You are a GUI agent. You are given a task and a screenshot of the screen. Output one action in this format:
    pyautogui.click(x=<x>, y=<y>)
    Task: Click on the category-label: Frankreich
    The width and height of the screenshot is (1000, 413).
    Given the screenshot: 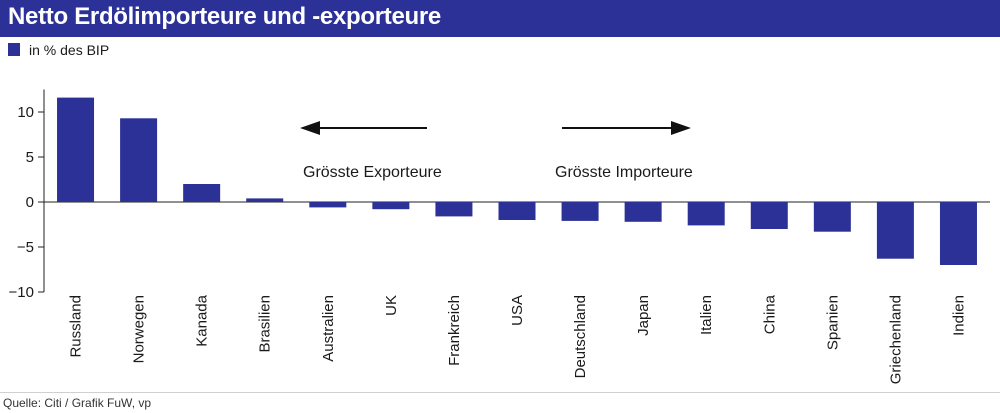 What is the action you would take?
    pyautogui.click(x=454, y=330)
    